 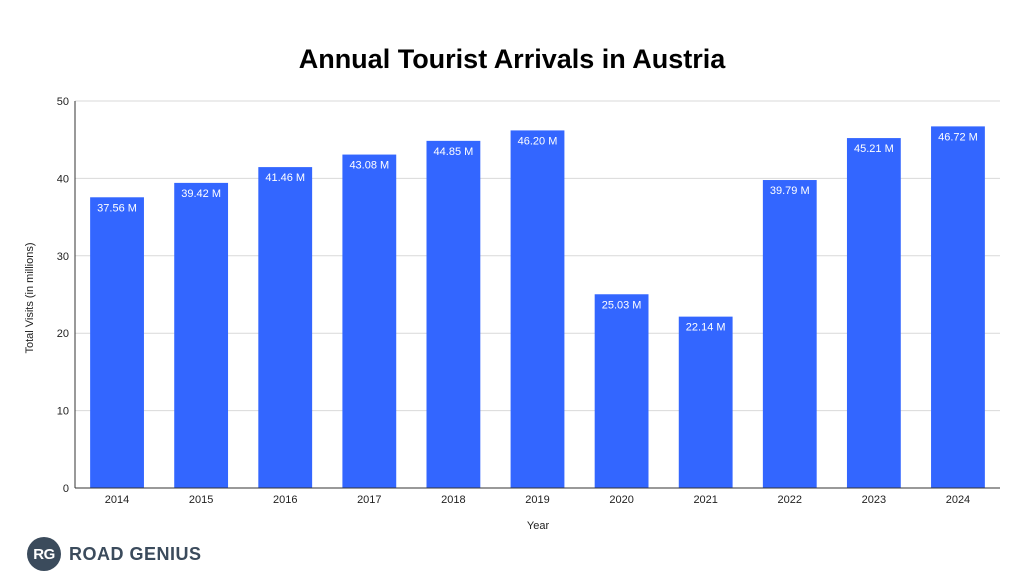 What do you see at coordinates (874, 500) in the screenshot?
I see `x-tick-label: 2023` at bounding box center [874, 500].